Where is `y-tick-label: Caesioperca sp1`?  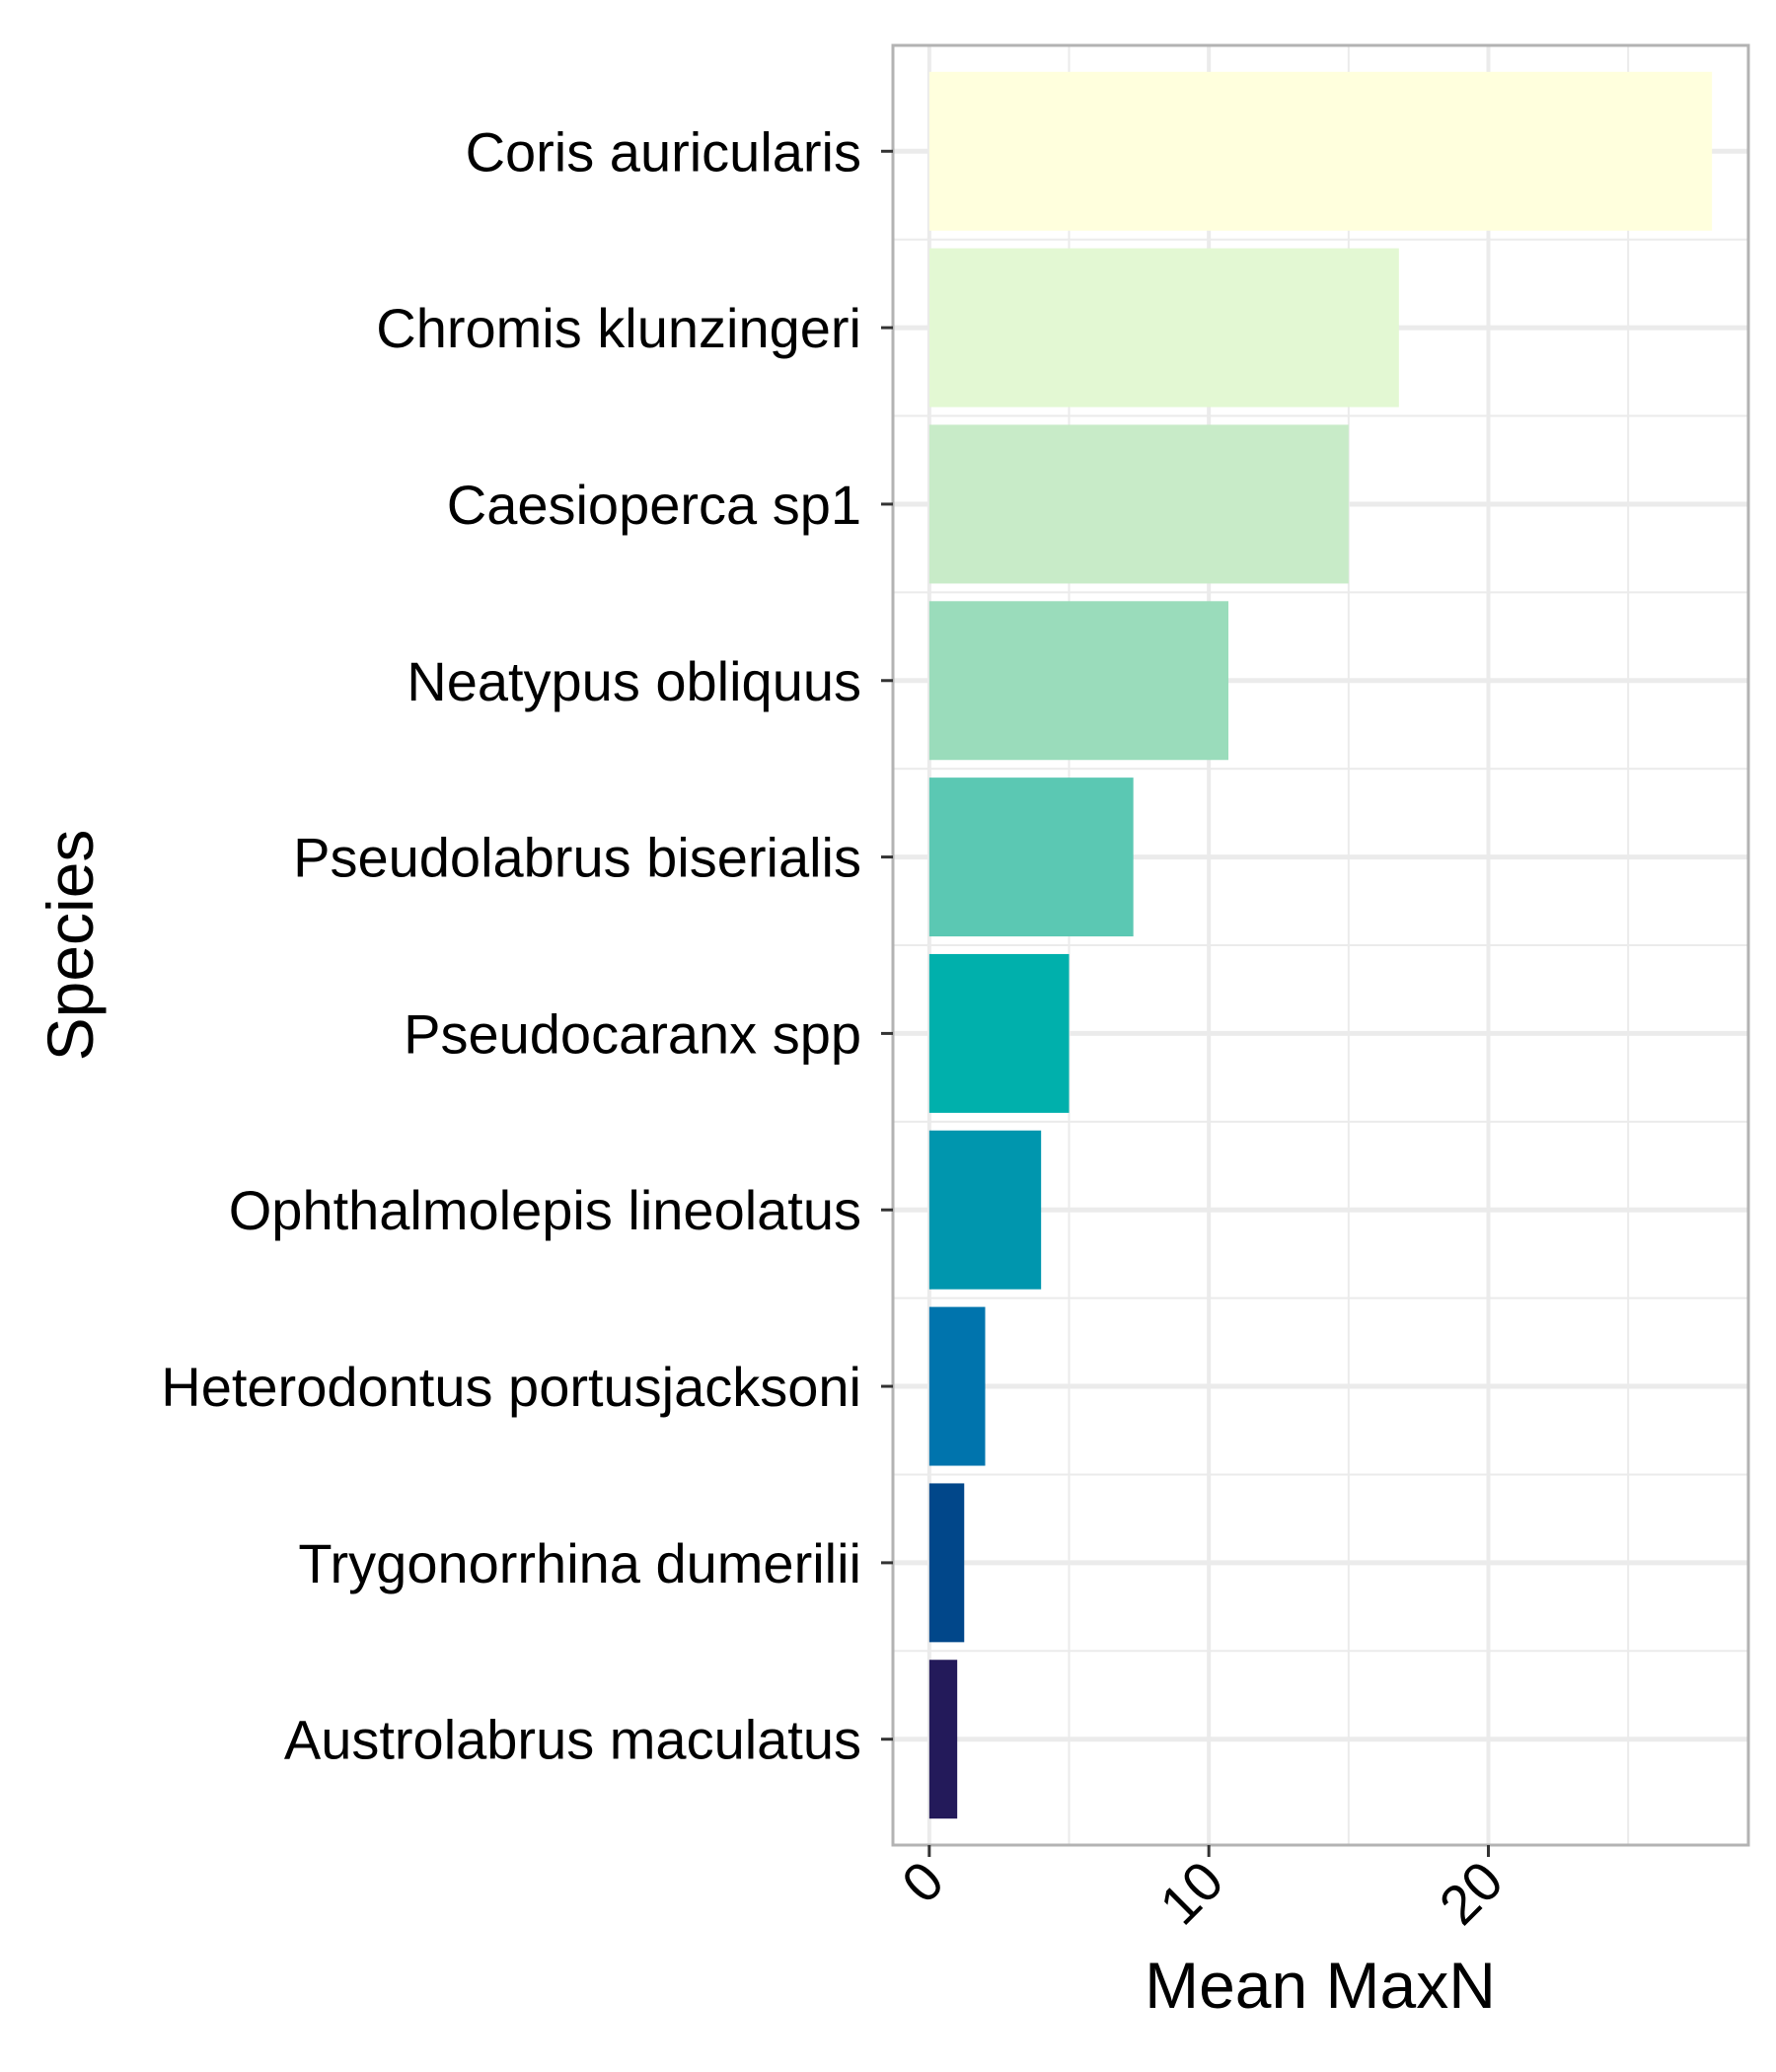 y-tick-label: Caesioperca sp1 is located at coordinates (654, 505).